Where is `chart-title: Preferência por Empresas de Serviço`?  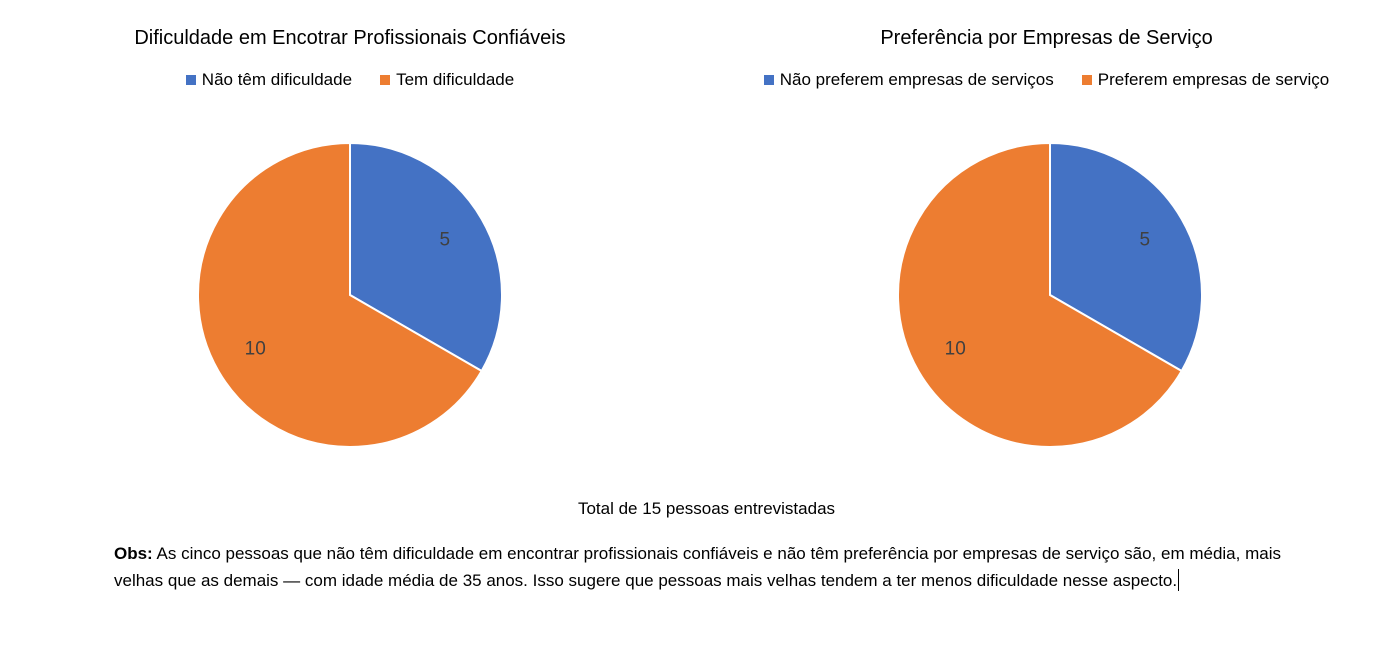
chart-title: Preferência por Empresas de Serviço is located at coordinates (1046, 38).